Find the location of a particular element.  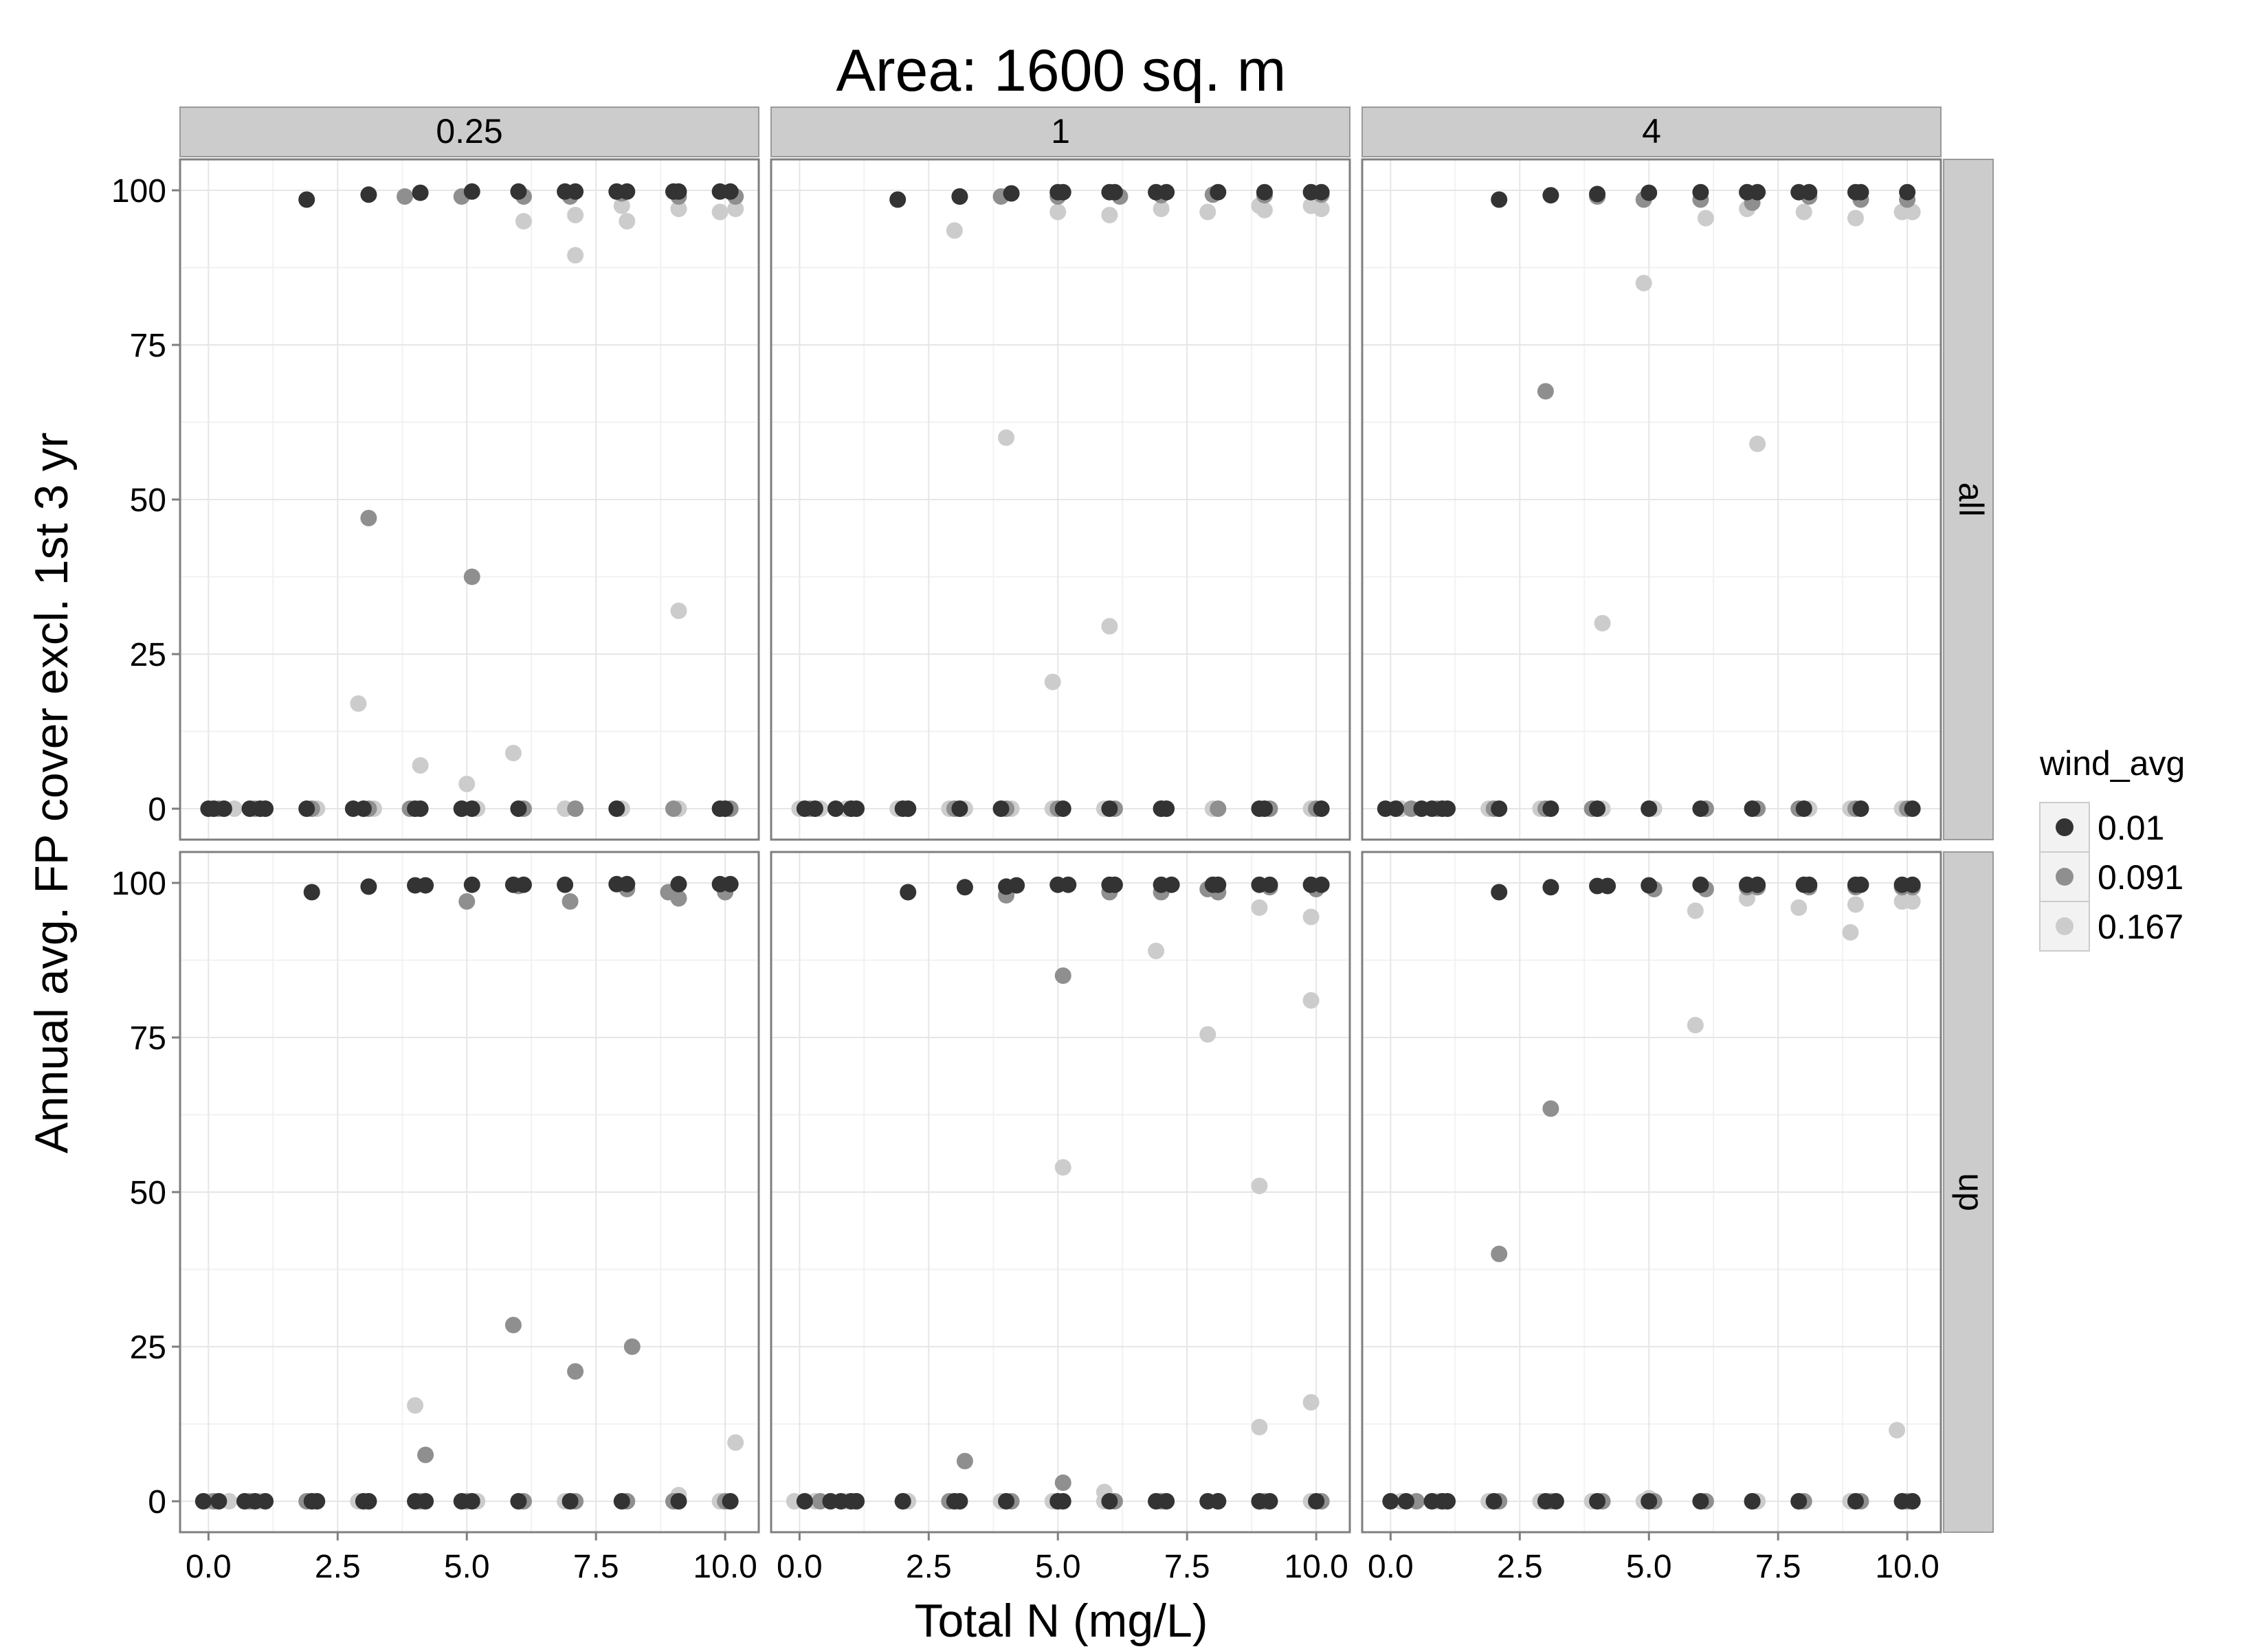

x-axis-title: Total N (mg/L) is located at coordinates (1061, 1621).